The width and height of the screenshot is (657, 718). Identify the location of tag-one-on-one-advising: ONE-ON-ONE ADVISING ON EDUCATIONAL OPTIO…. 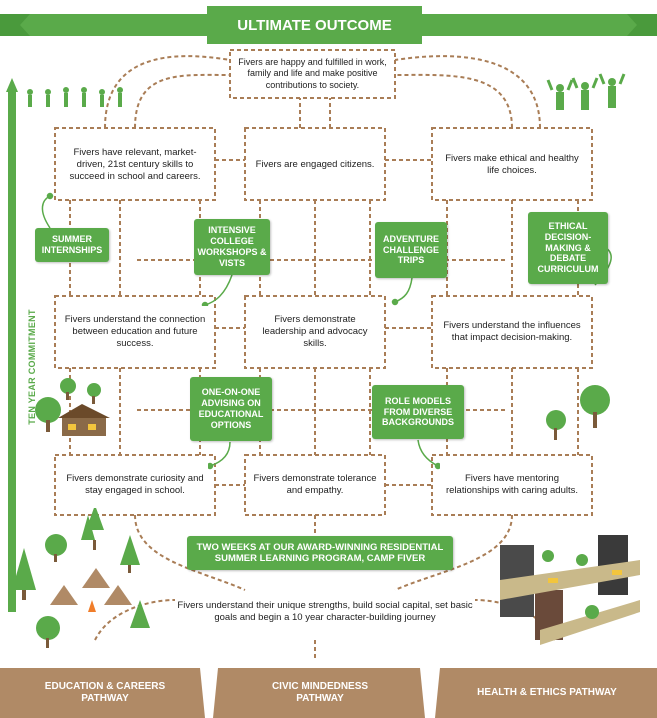
(231, 409).